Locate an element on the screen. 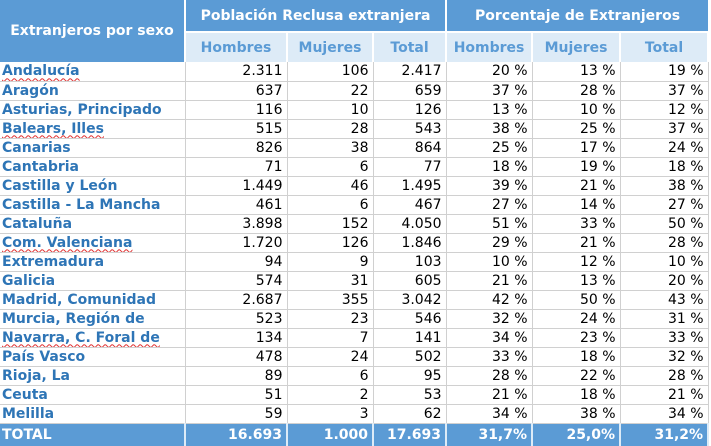 This screenshot has height=446, width=711. region-name: Com. Valenciana is located at coordinates (93, 243).